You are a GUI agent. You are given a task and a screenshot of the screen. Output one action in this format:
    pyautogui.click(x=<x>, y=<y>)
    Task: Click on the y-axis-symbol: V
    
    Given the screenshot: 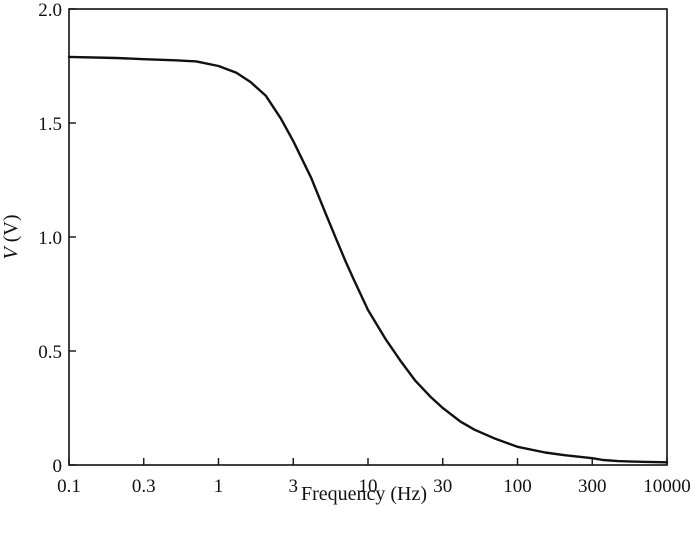 What is the action you would take?
    pyautogui.click(x=11, y=251)
    